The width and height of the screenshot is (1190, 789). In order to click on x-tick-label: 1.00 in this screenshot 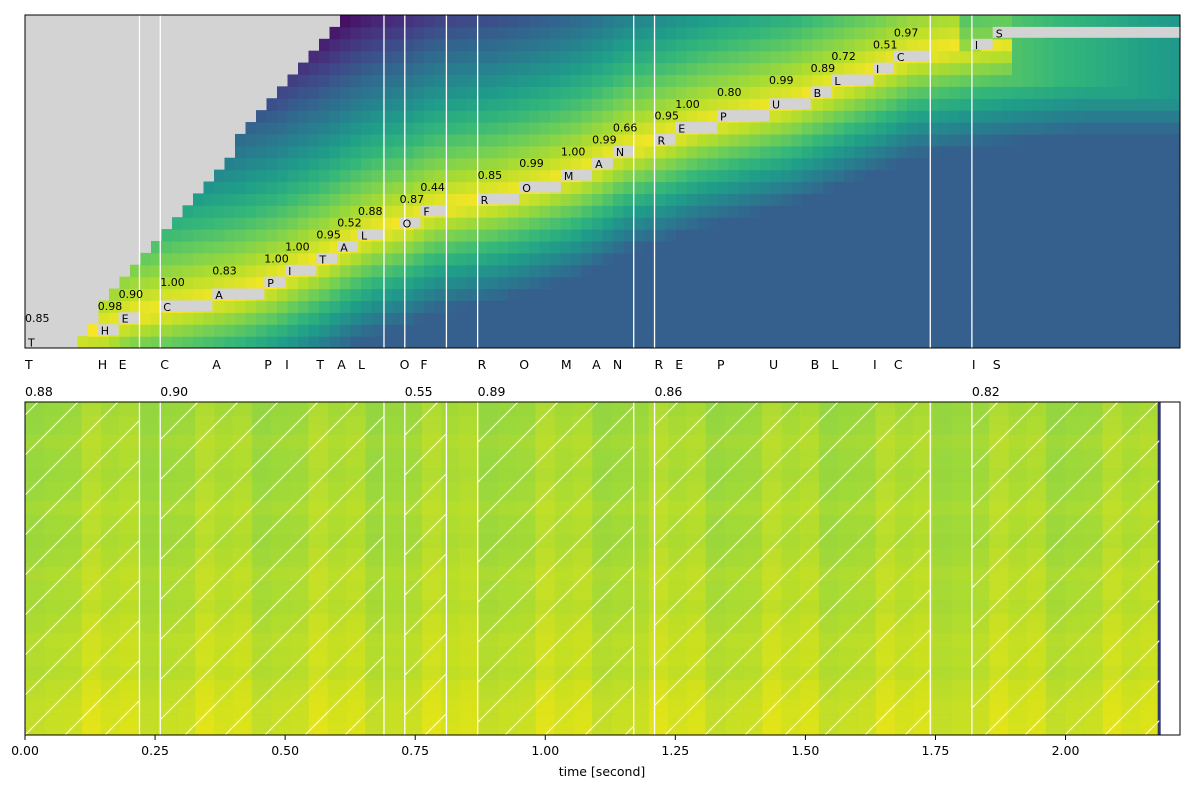, I will do `click(545, 750)`.